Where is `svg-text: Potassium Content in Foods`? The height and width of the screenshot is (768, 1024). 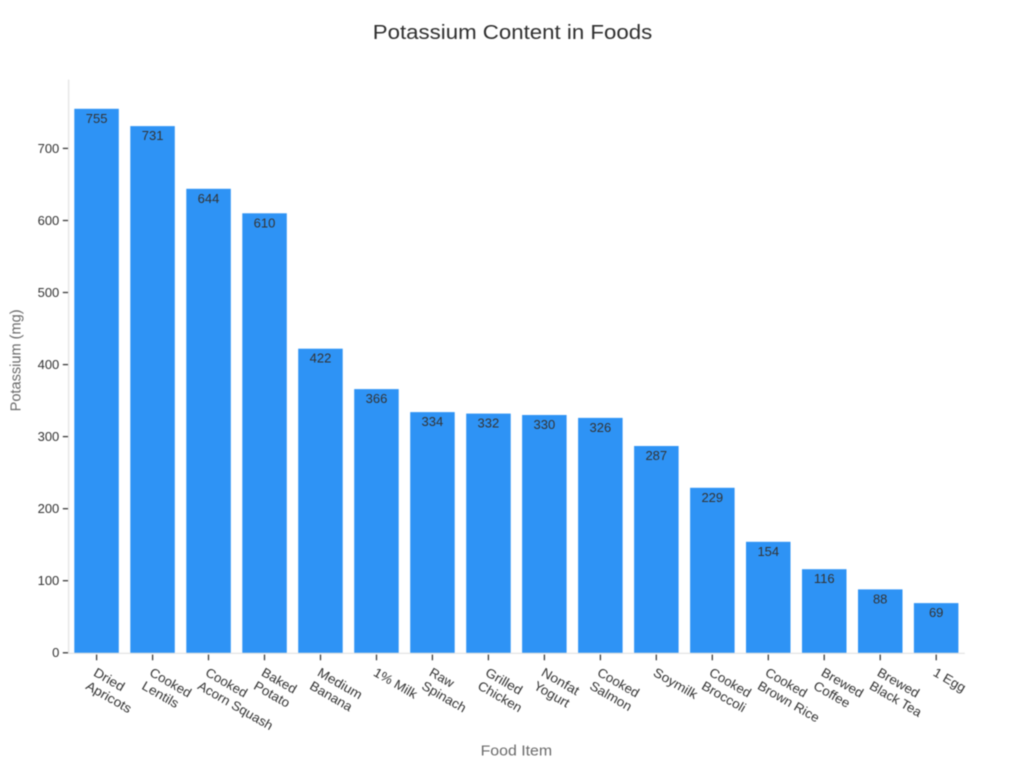
svg-text: Potassium Content in Foods is located at coordinates (512, 33).